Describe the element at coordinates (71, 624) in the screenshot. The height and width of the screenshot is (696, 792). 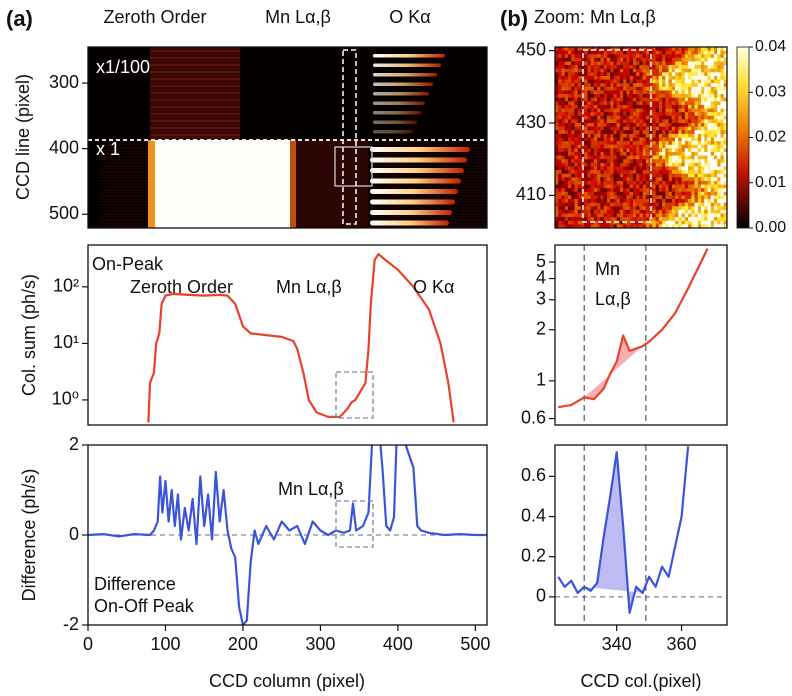
I see `y-tick-label: -2` at that location.